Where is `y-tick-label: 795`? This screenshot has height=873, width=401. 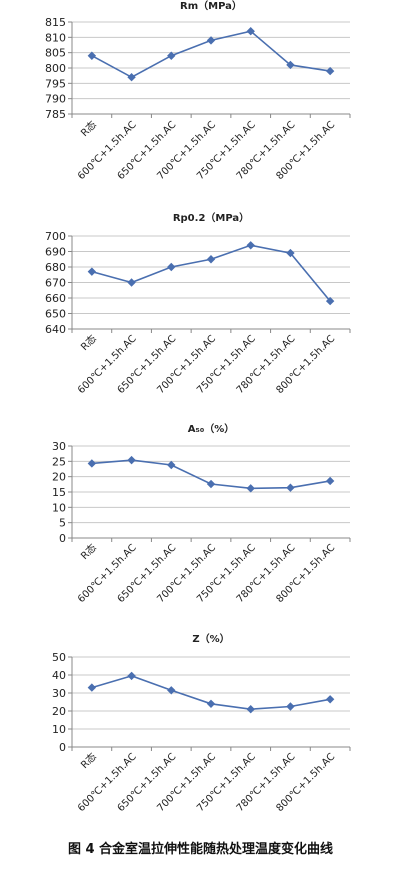
y-tick-label: 795 is located at coordinates (55, 83).